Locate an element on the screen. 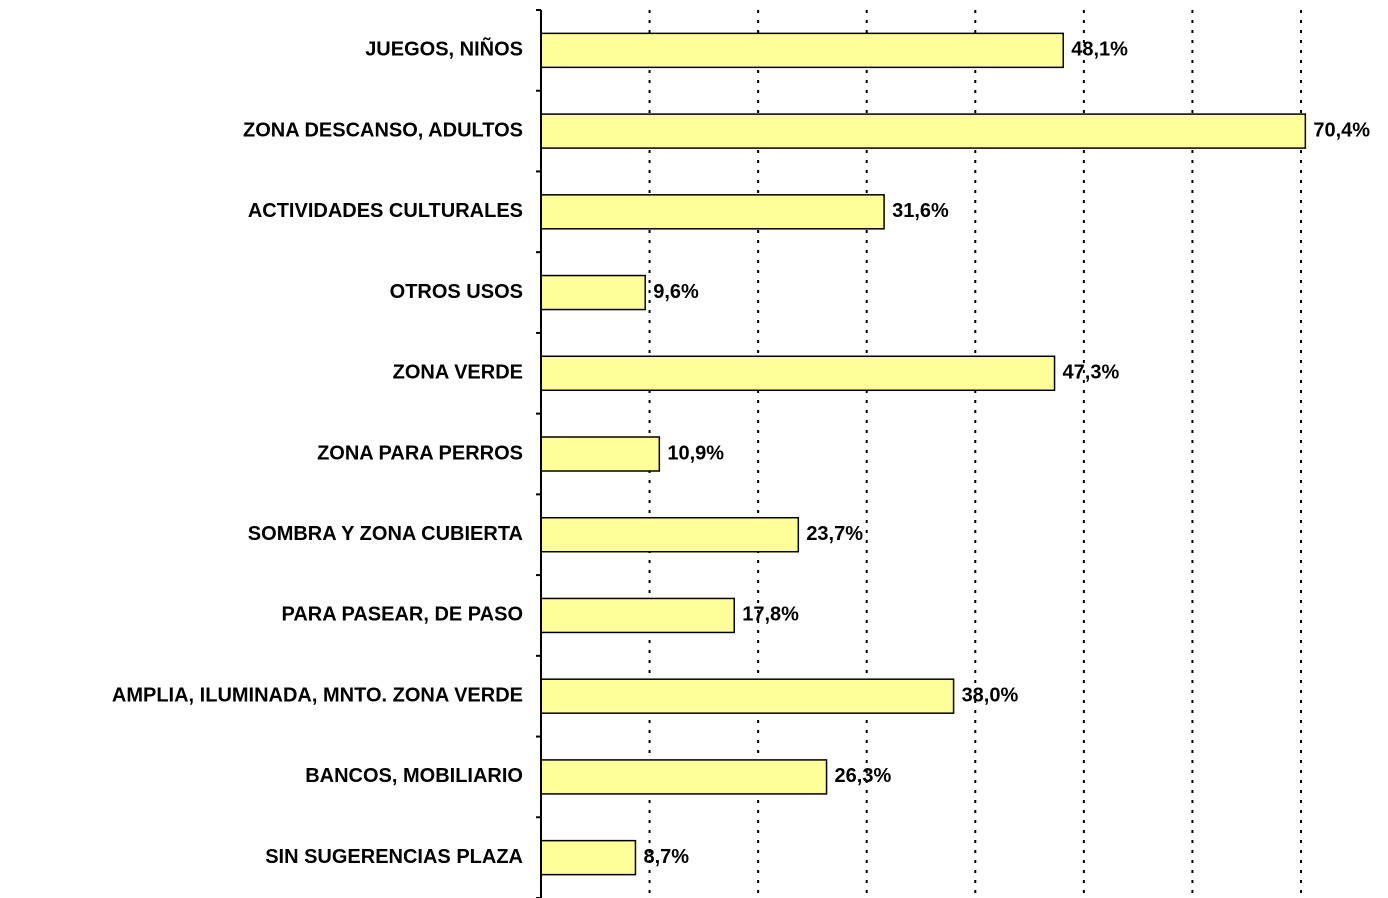 The height and width of the screenshot is (898, 1388). y-tick-label: JUEGOS, NIÑOS is located at coordinates (444, 49).